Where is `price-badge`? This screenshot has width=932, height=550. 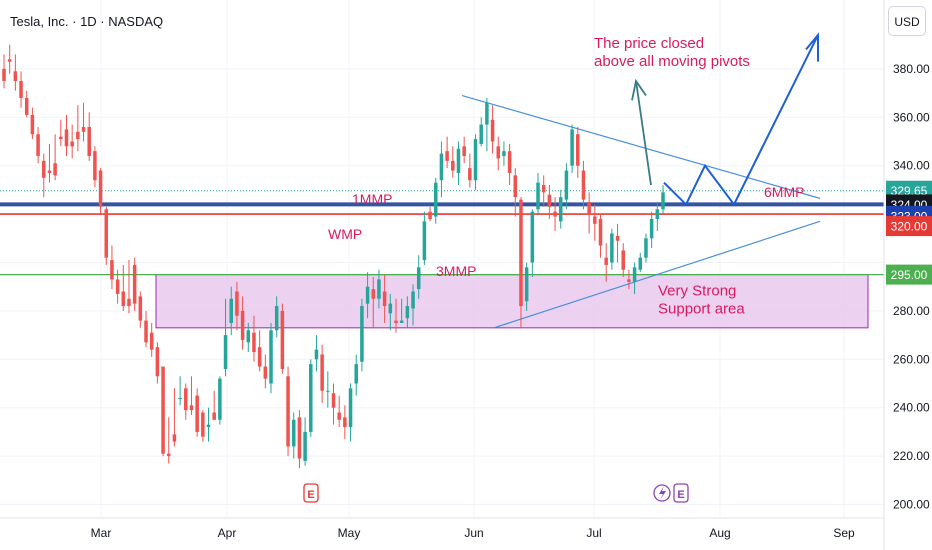
price-badge is located at coordinates (909, 274).